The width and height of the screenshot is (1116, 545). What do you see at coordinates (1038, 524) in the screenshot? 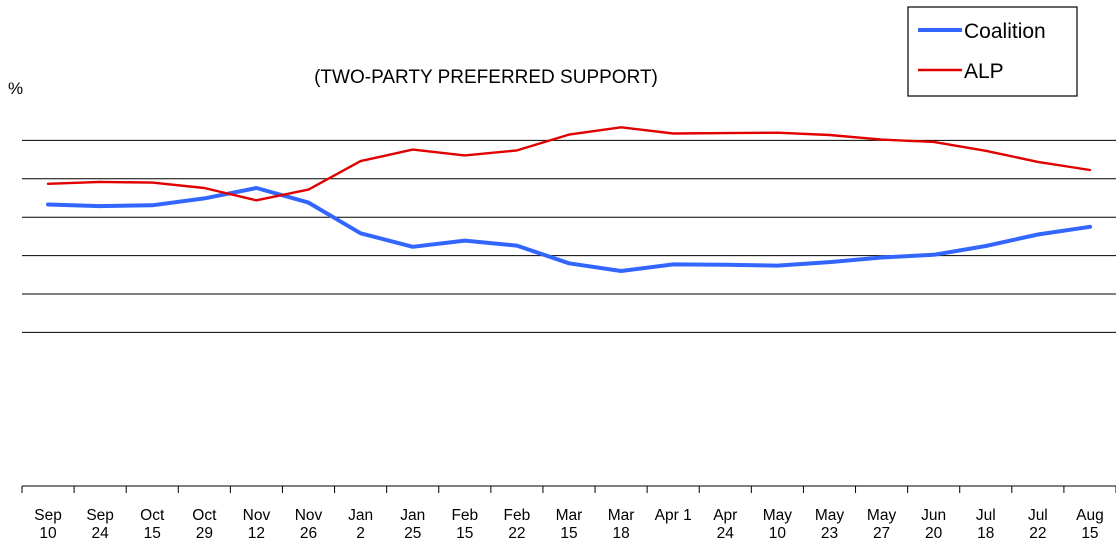
I see `x-tick-label: Jul 22` at bounding box center [1038, 524].